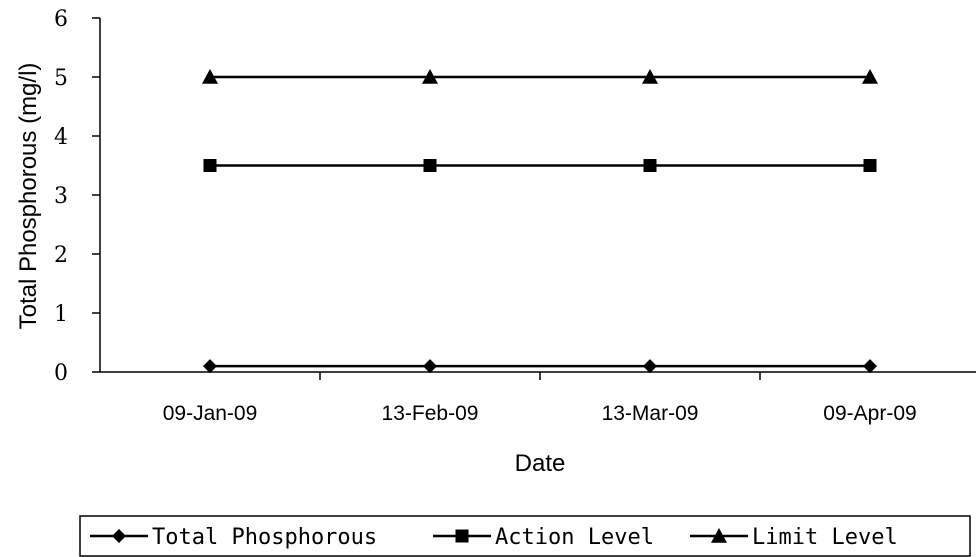 This screenshot has height=557, width=976. I want to click on series-limit-level, so click(540, 76).